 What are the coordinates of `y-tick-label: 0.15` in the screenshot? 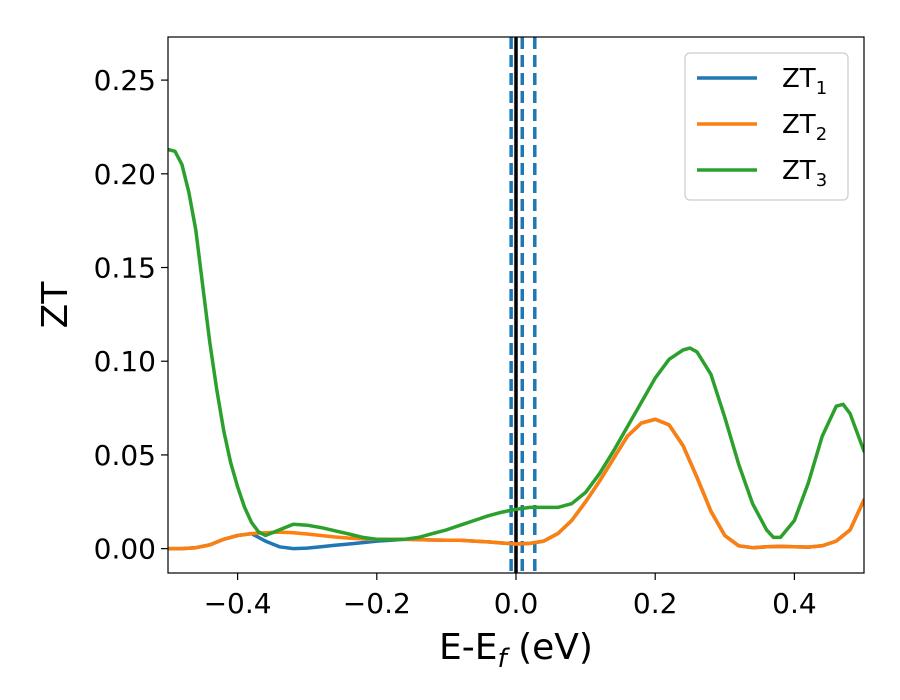 It's located at (125, 268).